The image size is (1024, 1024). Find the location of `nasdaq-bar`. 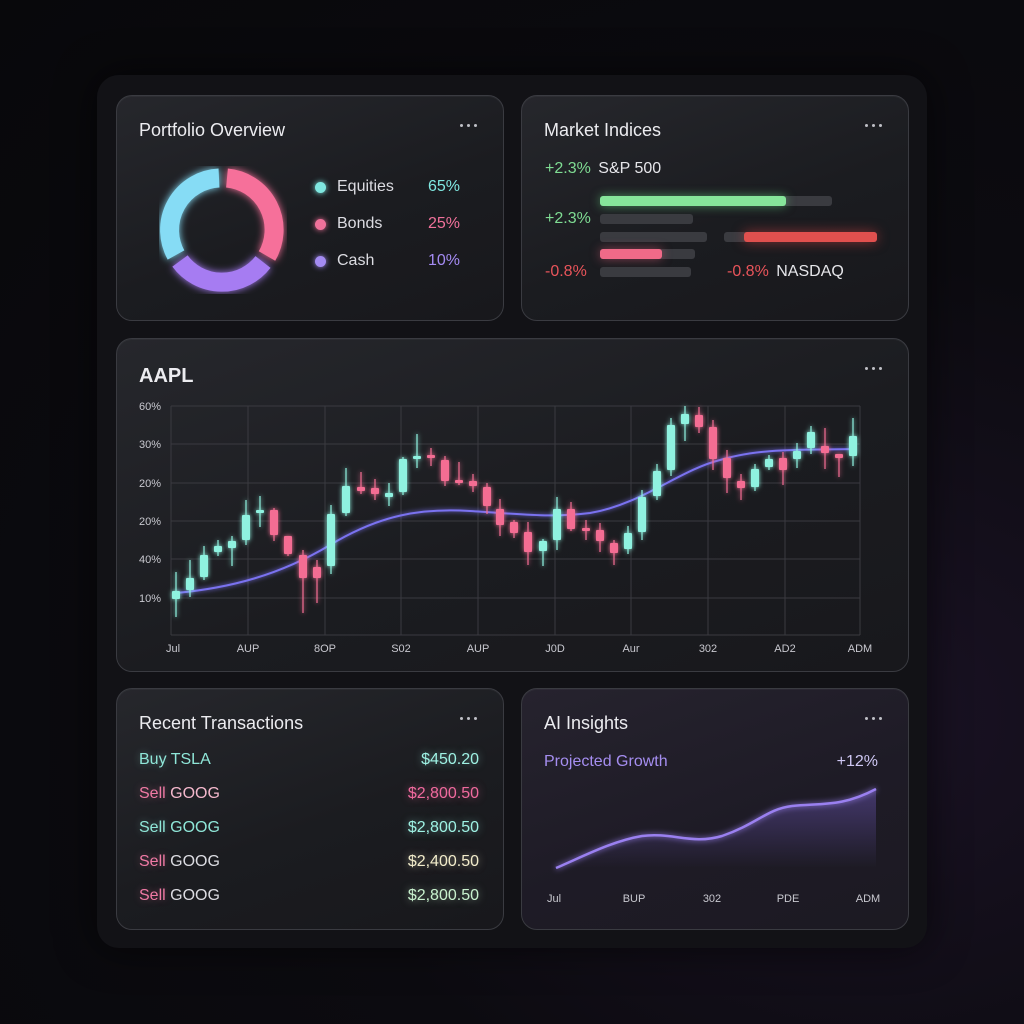

nasdaq-bar is located at coordinates (810, 237).